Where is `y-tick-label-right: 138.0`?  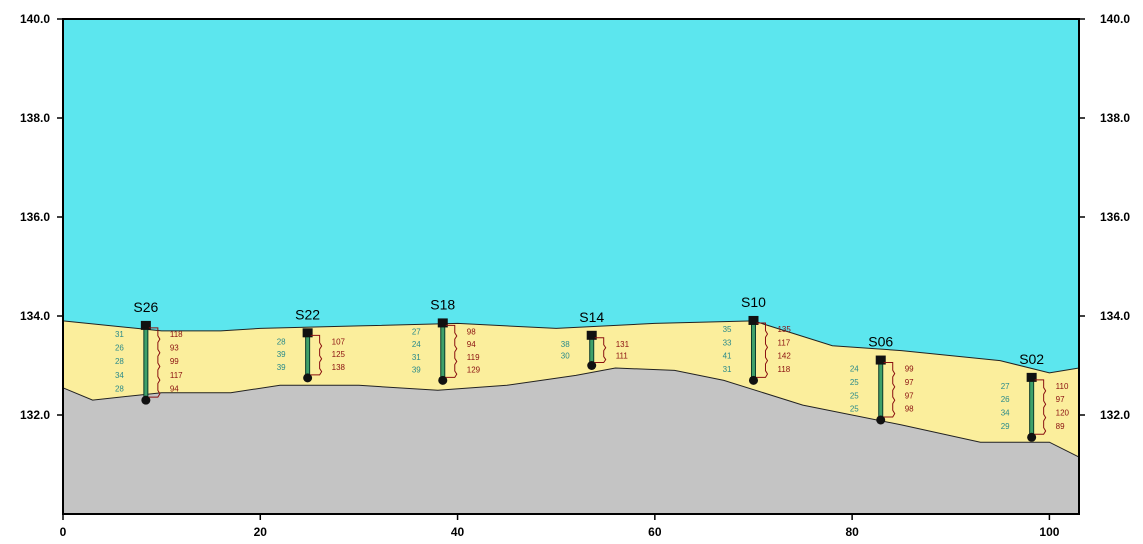
y-tick-label-right: 138.0 is located at coordinates (1115, 118).